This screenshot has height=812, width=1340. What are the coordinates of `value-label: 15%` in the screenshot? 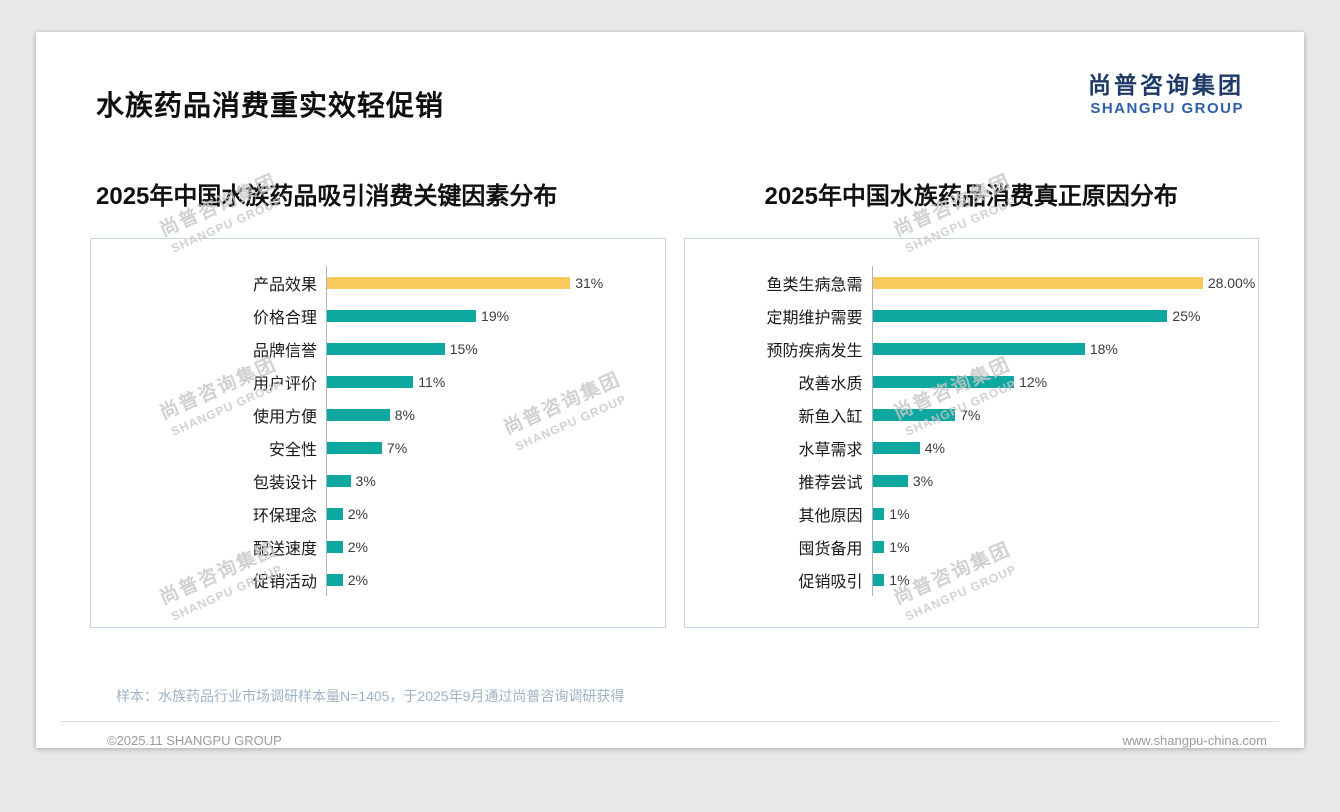 It's located at (463, 348).